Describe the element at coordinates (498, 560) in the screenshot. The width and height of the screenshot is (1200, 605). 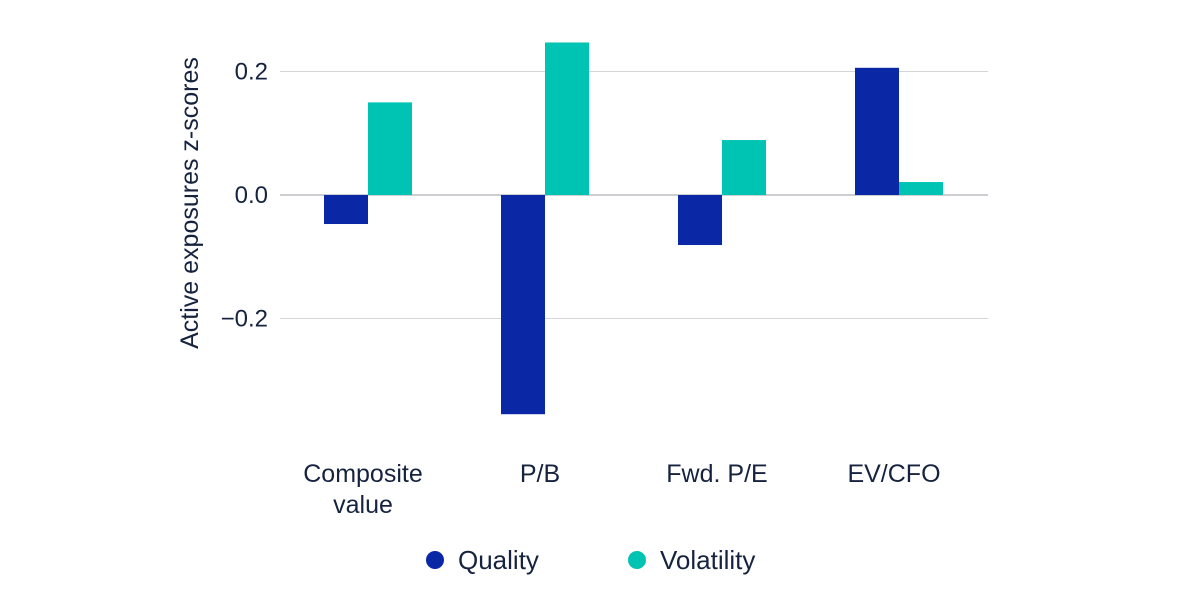
I see `legend-label-quality: Quality` at that location.